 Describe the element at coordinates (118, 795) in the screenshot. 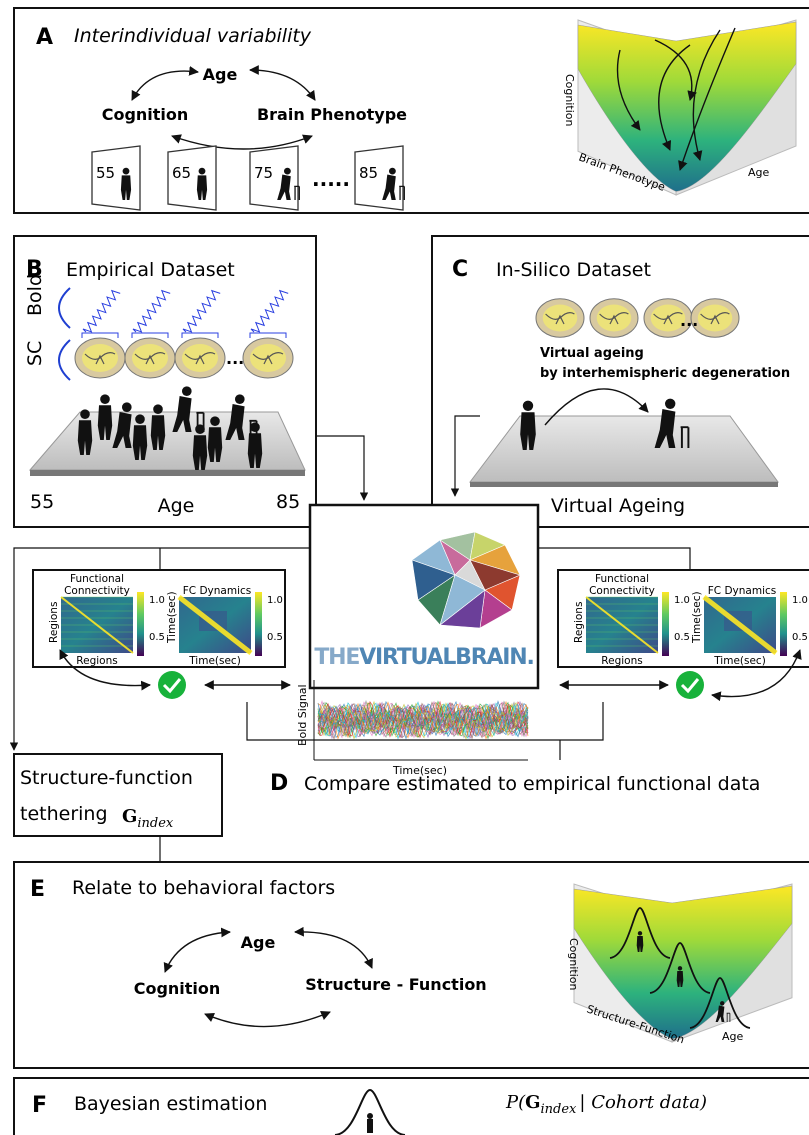

I see `tethering-box` at that location.